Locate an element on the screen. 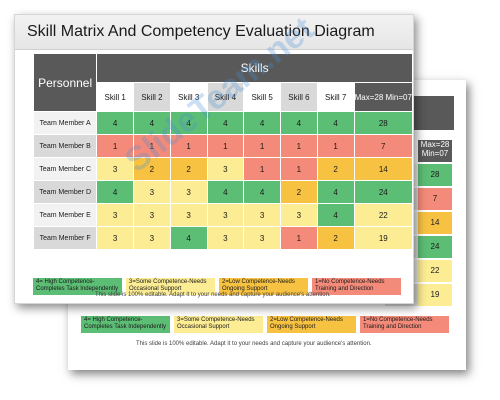  skills-header: Skills is located at coordinates (254, 68).